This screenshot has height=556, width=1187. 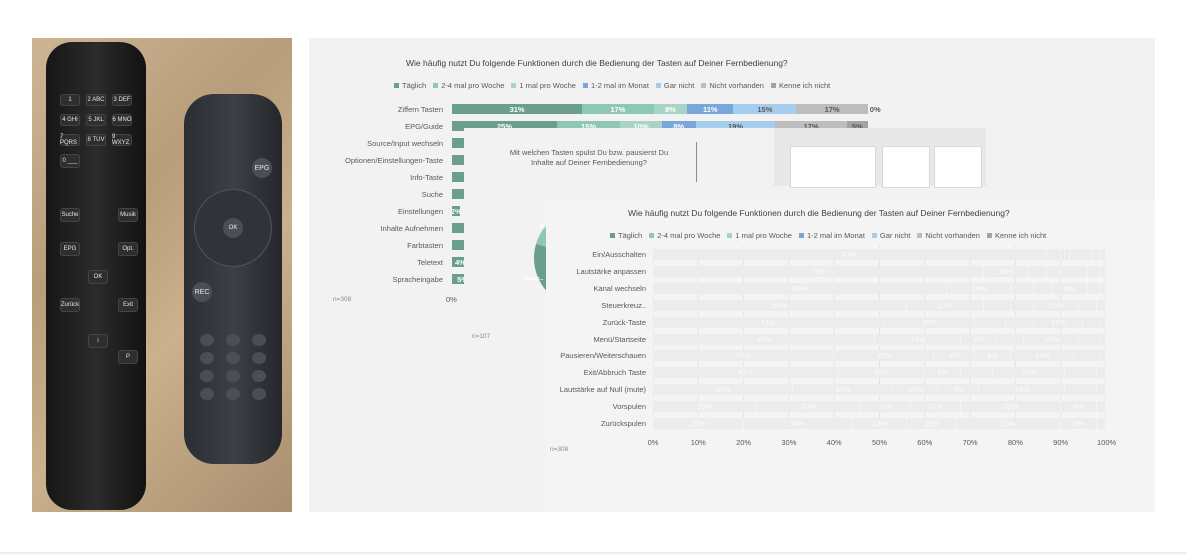 I want to click on back-bar-segment: 31%, so click(x=517, y=109).